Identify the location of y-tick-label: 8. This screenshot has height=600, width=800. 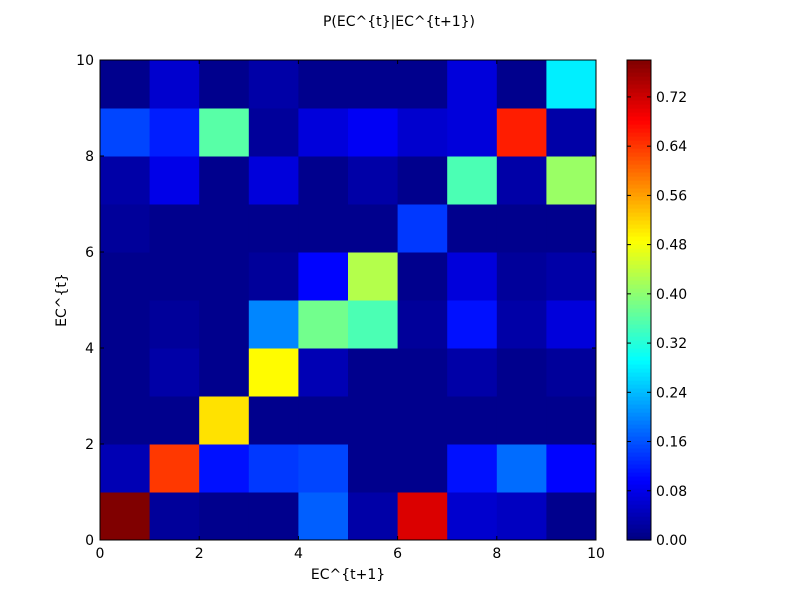
(89, 157).